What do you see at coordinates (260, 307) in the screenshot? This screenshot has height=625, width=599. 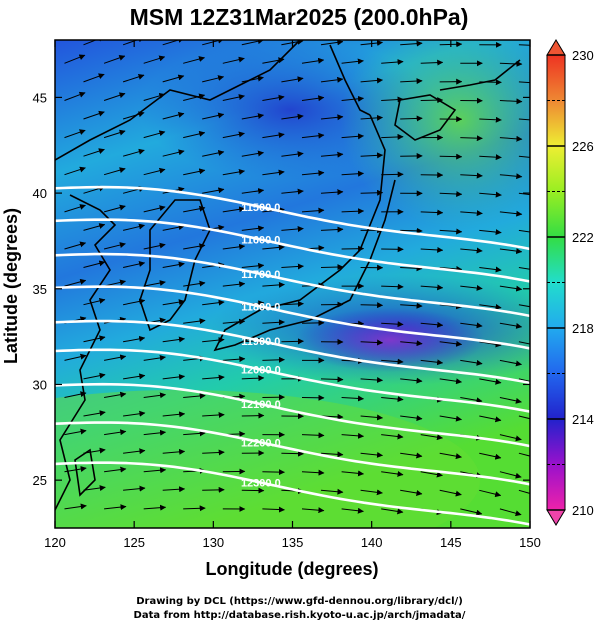 I see `contour-label: 11800.0` at bounding box center [260, 307].